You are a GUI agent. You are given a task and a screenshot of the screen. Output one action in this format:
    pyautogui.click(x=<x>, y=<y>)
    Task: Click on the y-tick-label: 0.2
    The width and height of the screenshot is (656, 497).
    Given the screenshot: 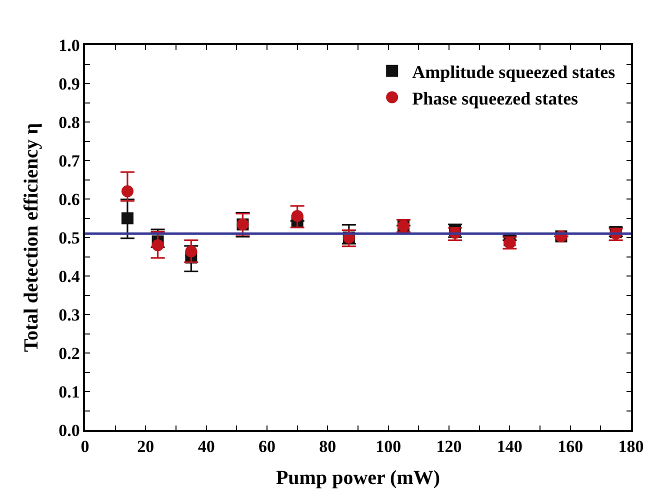 What is the action you would take?
    pyautogui.click(x=69, y=353)
    